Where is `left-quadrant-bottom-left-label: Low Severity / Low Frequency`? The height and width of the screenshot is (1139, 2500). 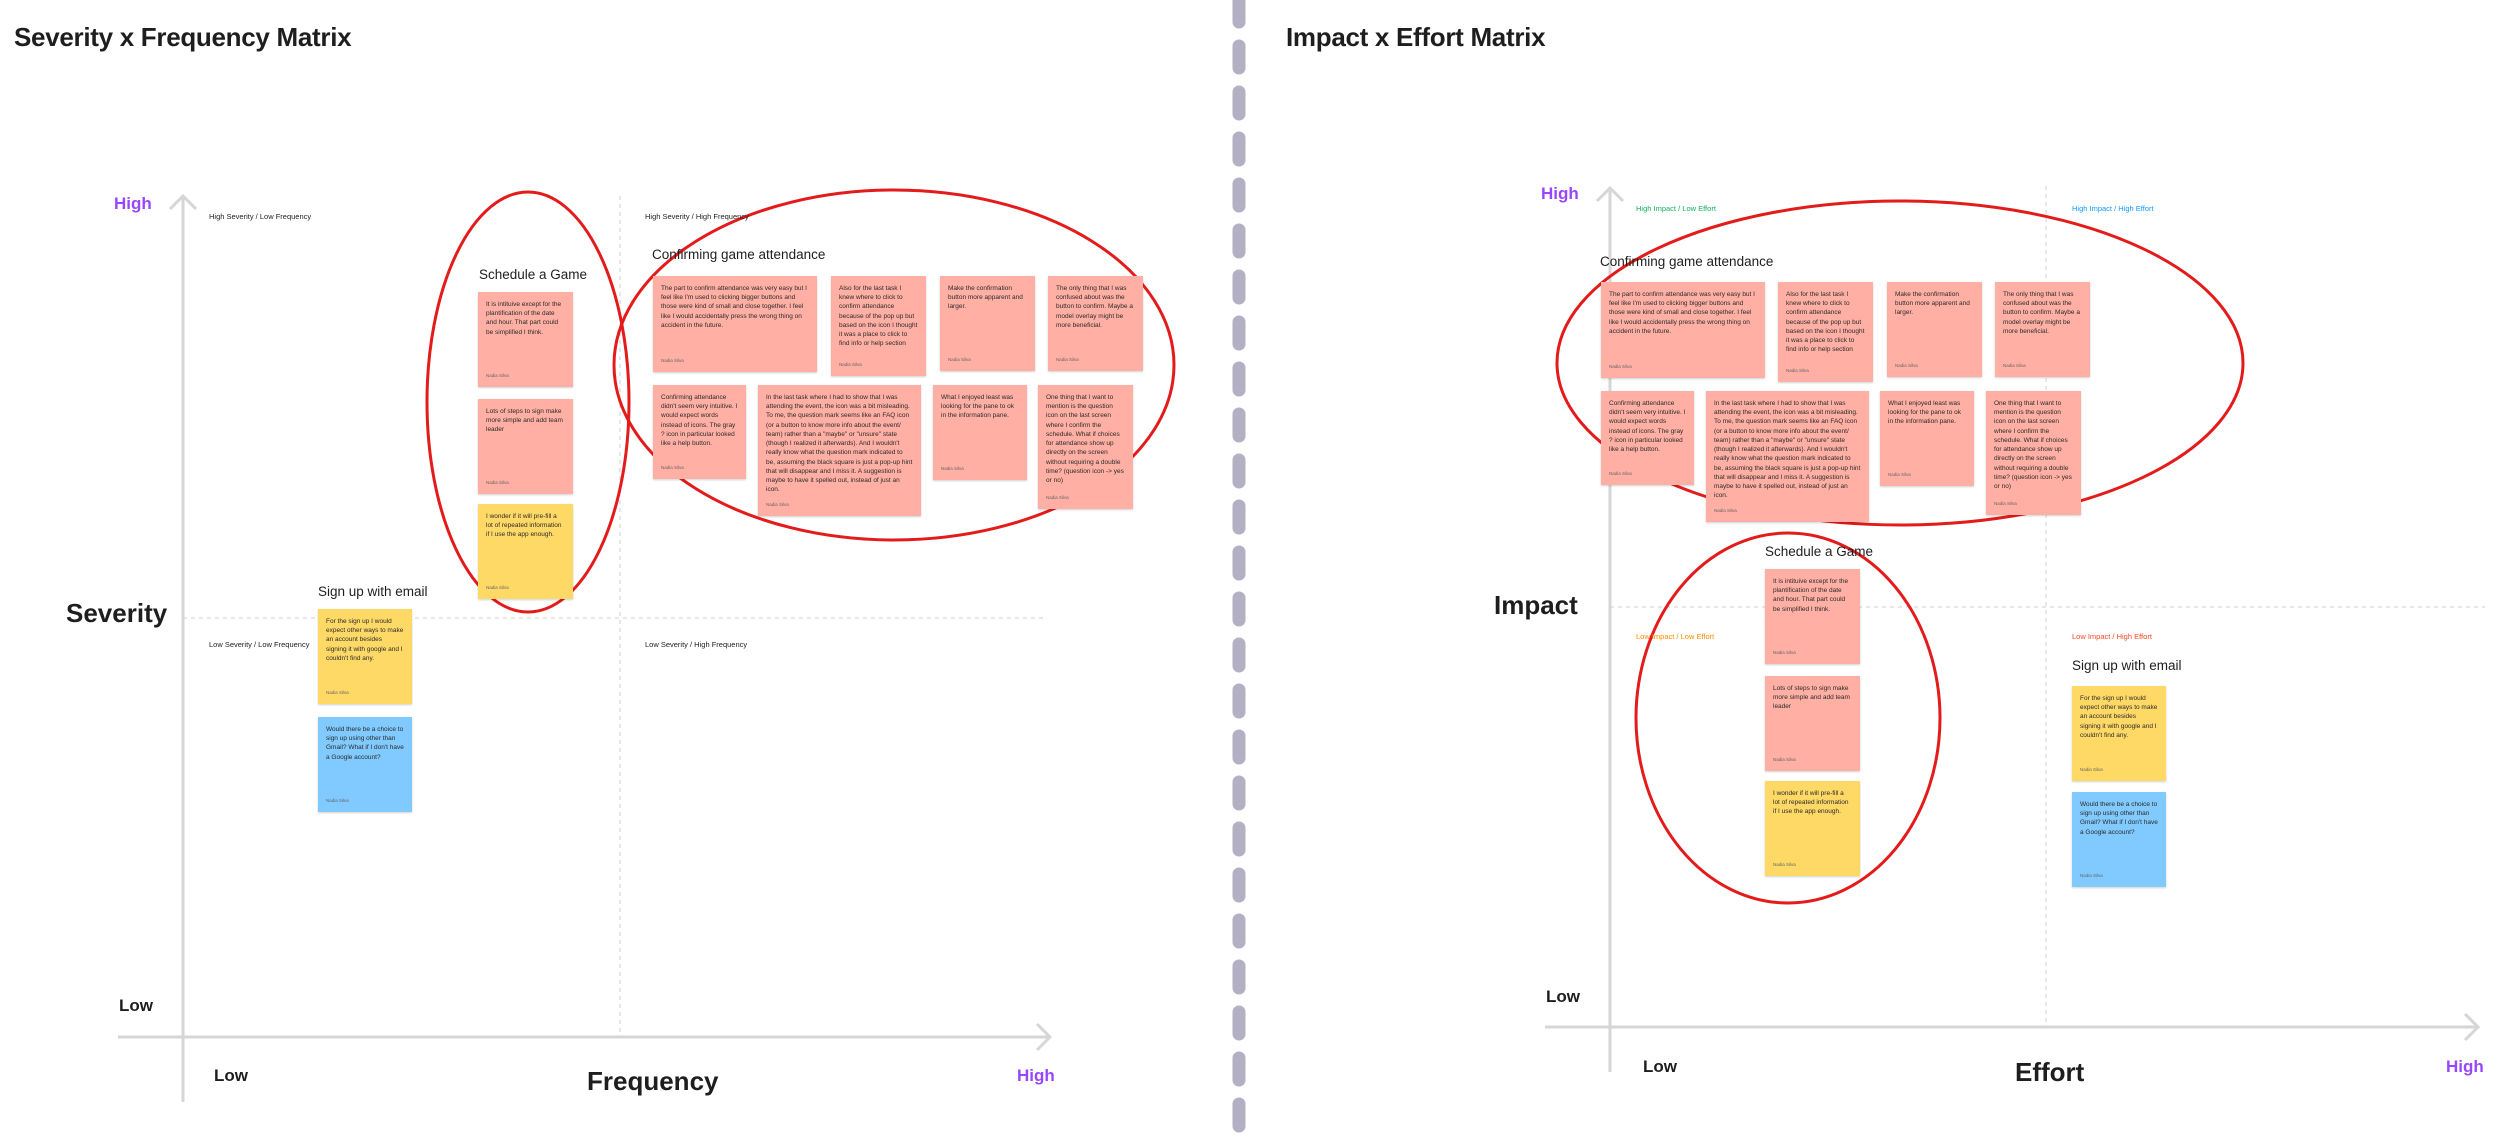
left-quadrant-bottom-left-label: Low Severity / Low Frequency is located at coordinates (259, 644).